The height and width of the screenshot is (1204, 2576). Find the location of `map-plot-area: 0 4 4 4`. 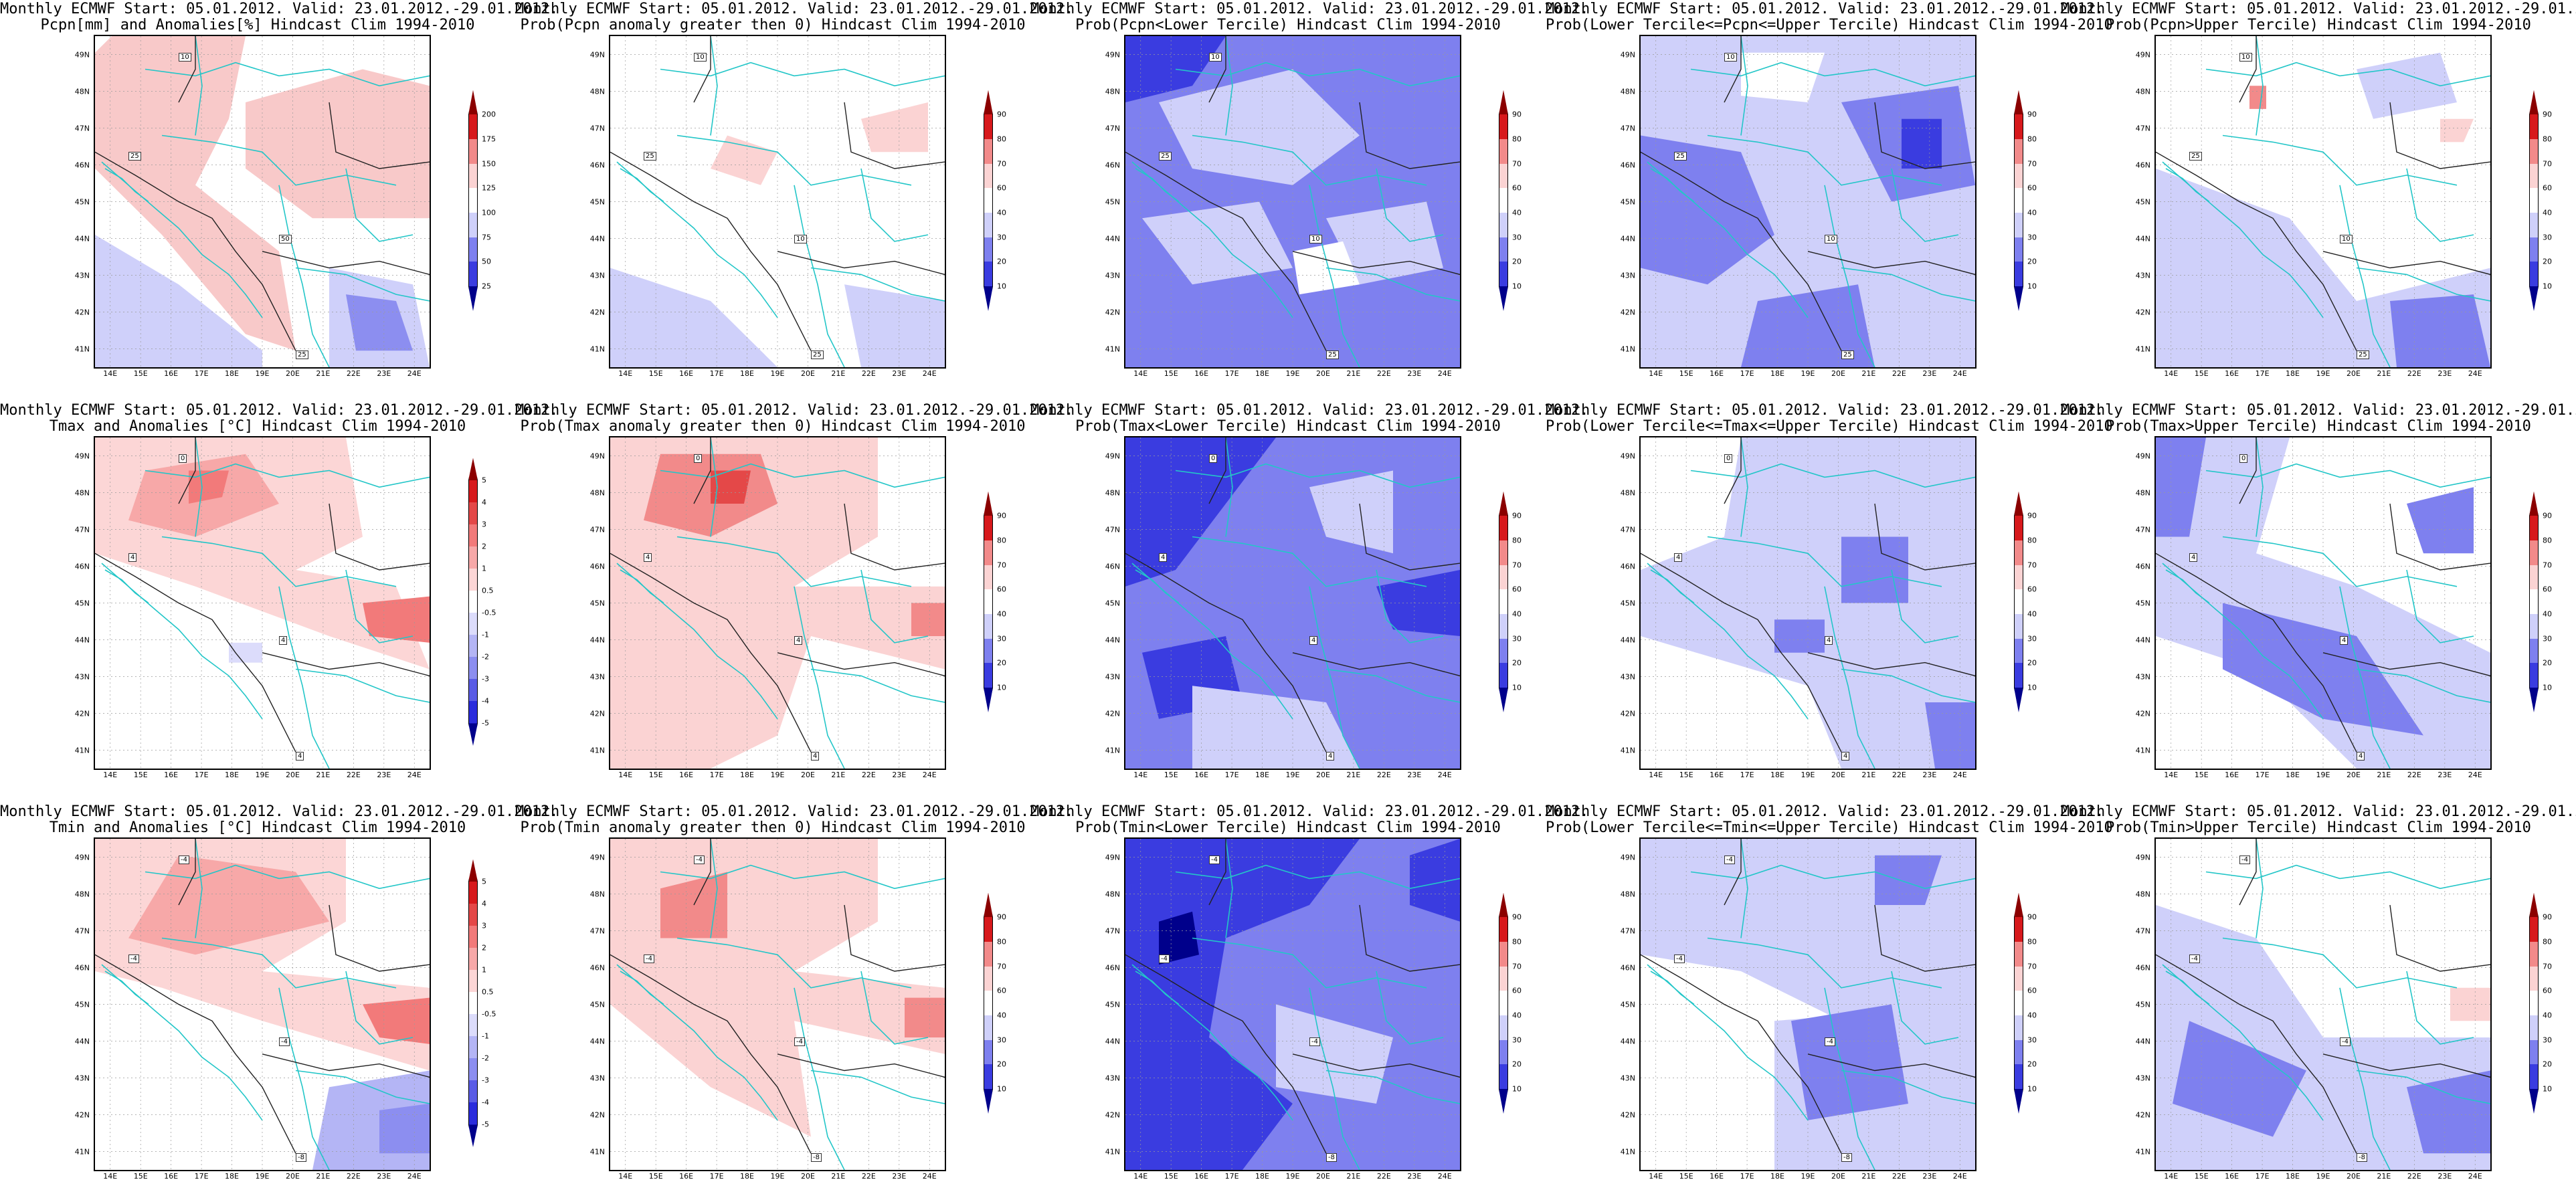

map-plot-area: 0 4 4 4 is located at coordinates (262, 603).